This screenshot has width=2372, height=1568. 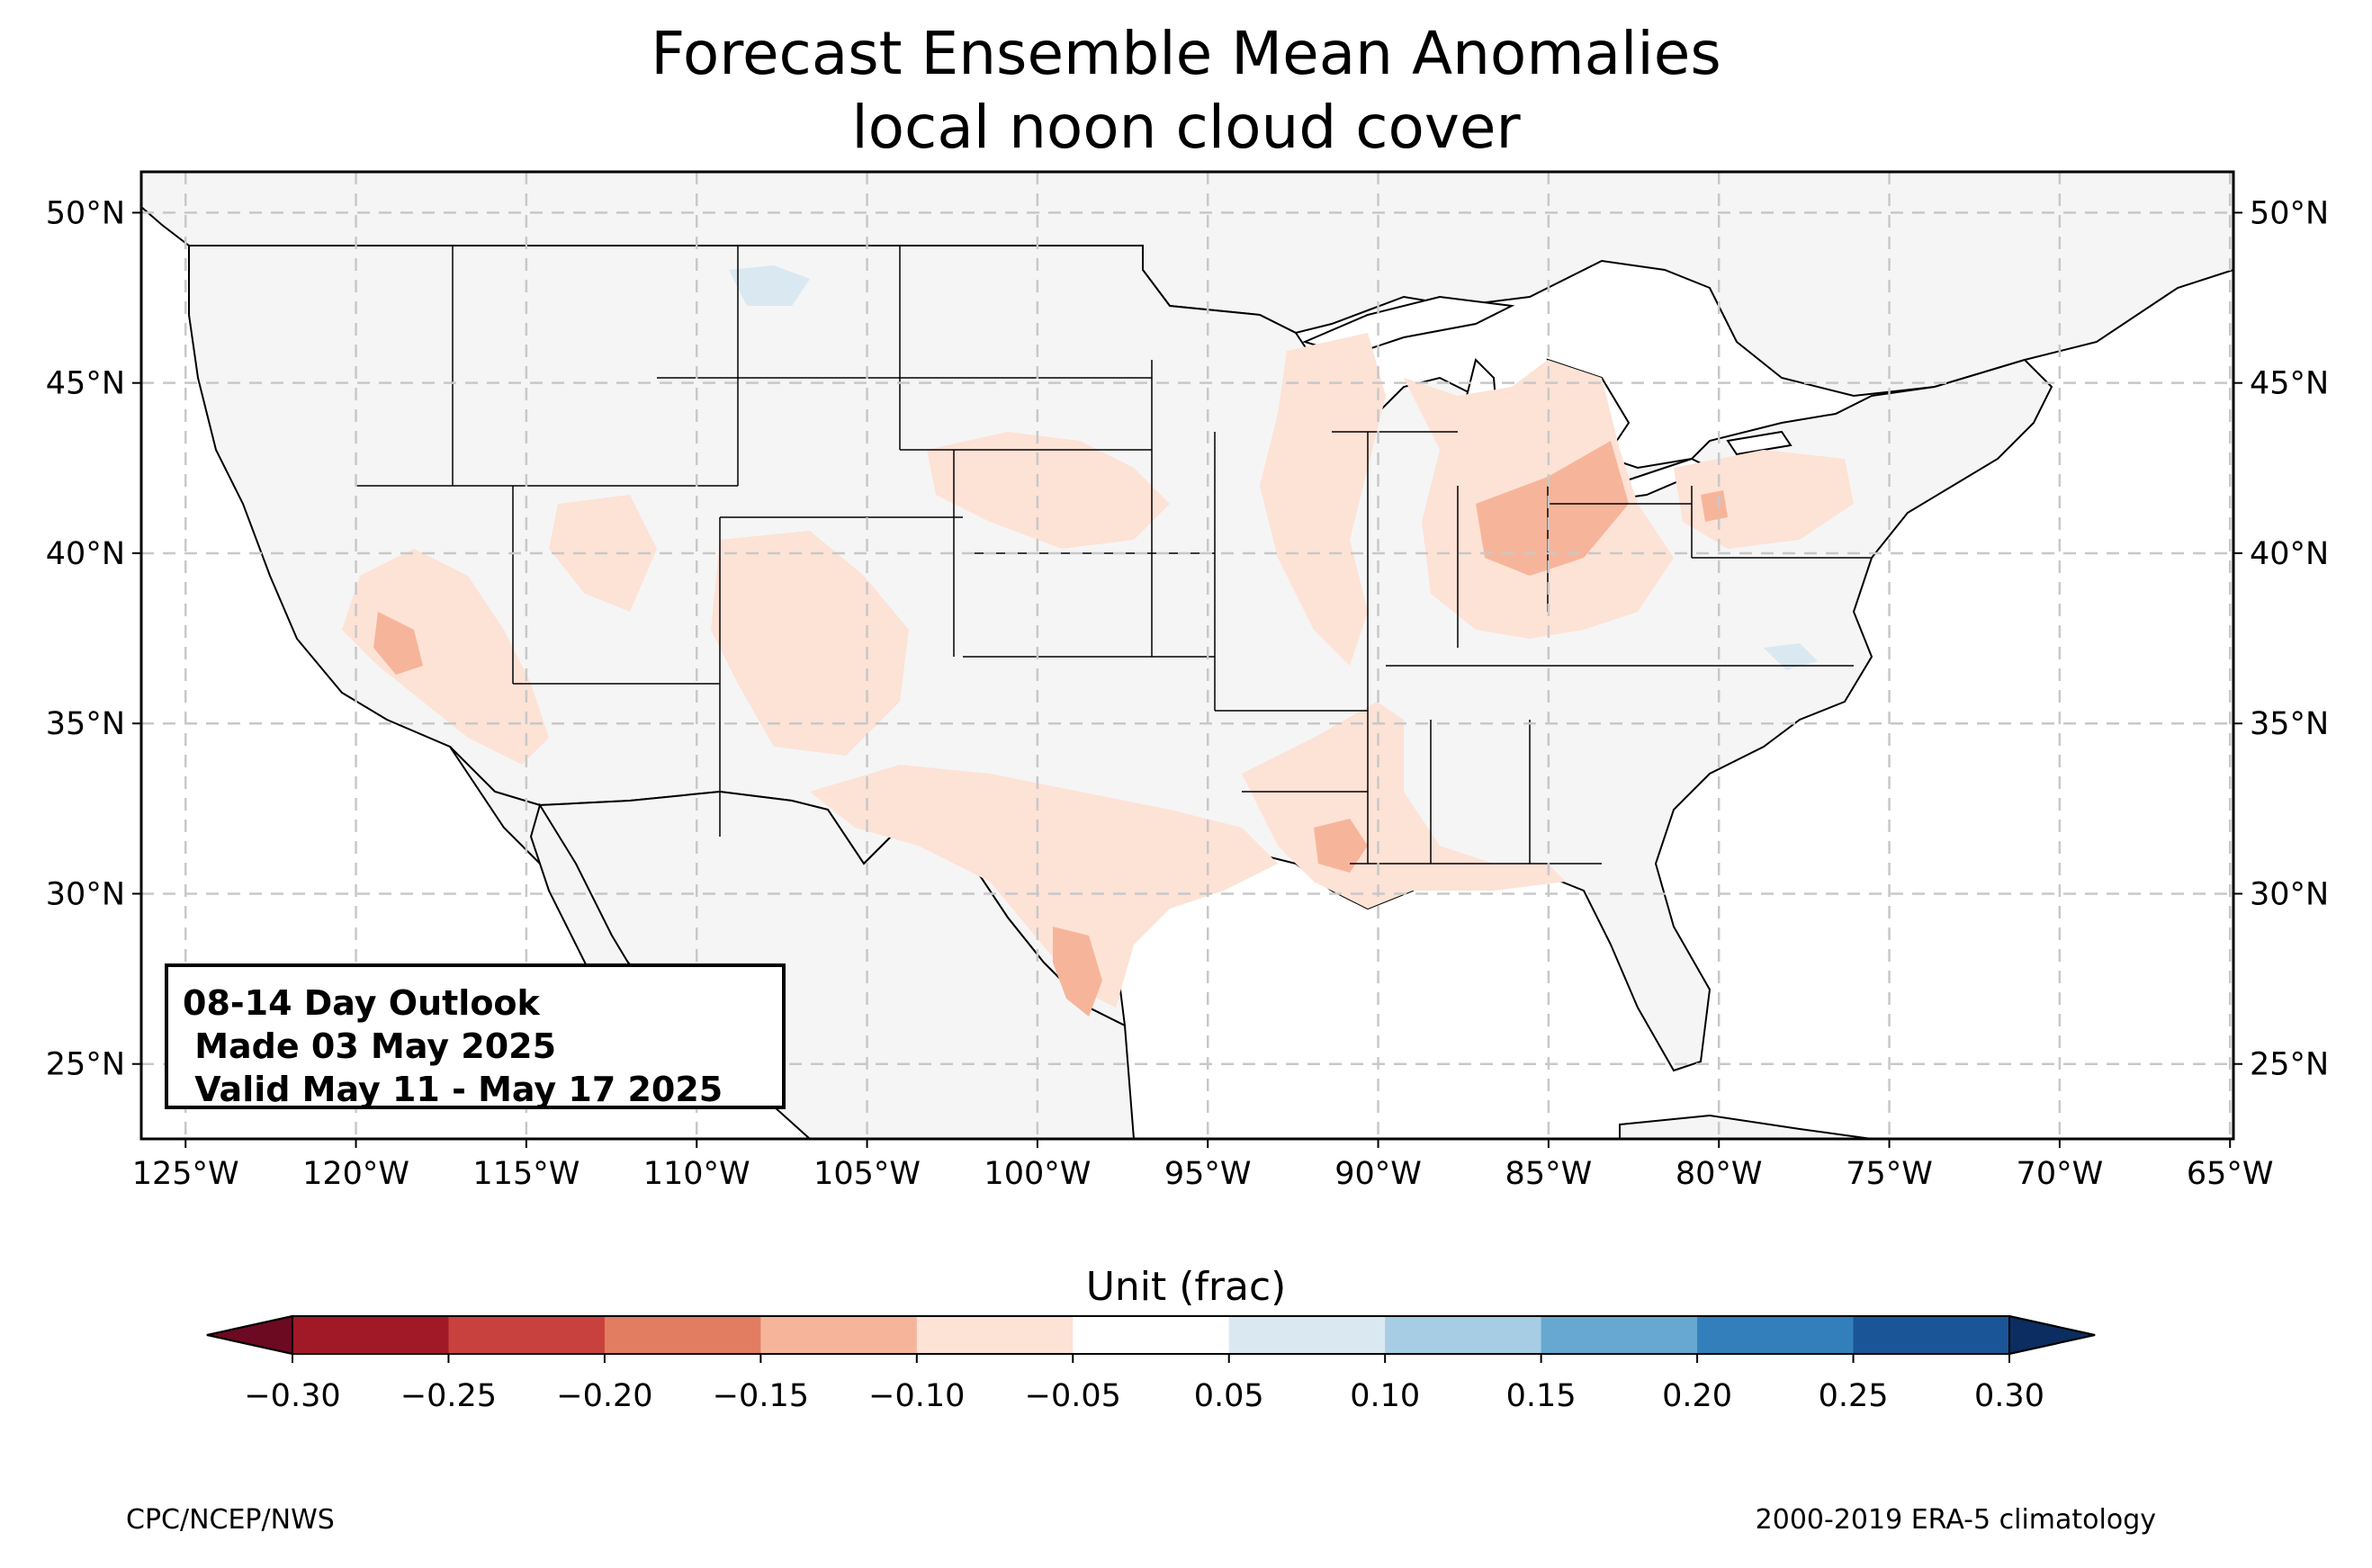 I want to click on tick-label-lon: 75°W, so click(x=1889, y=1174).